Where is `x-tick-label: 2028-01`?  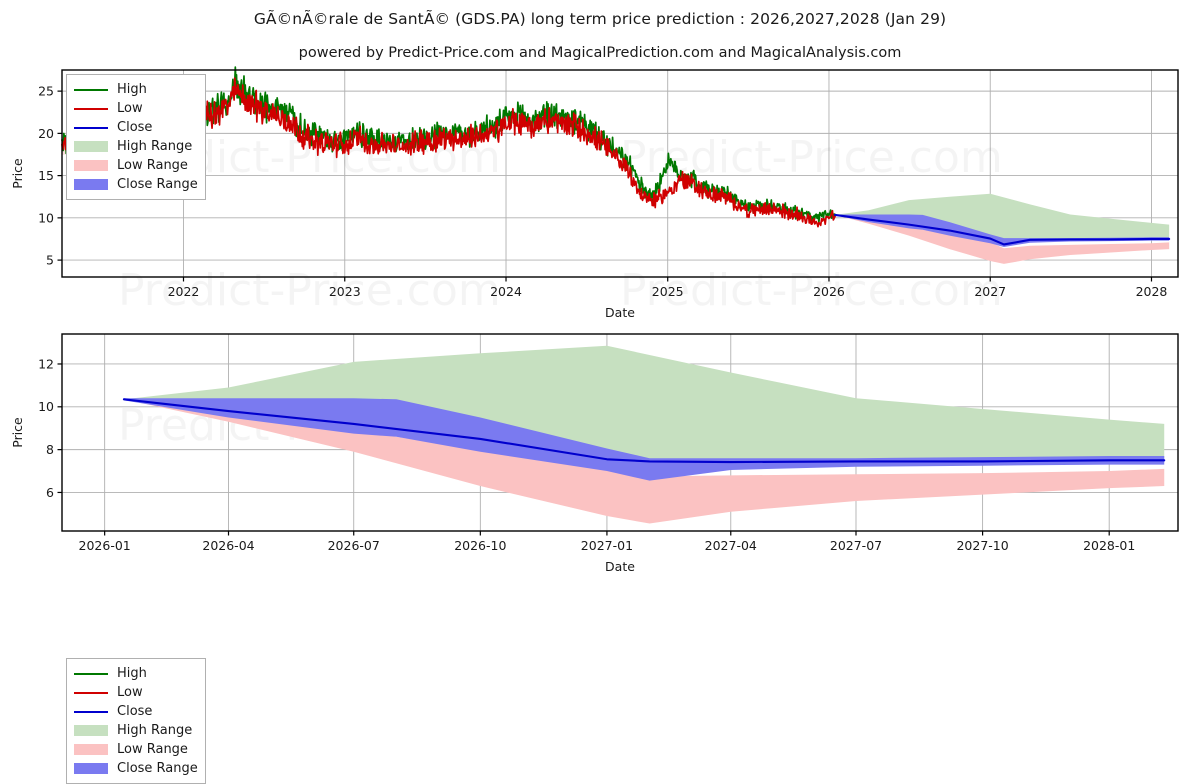
x-tick-label: 2028-01 is located at coordinates (1109, 545).